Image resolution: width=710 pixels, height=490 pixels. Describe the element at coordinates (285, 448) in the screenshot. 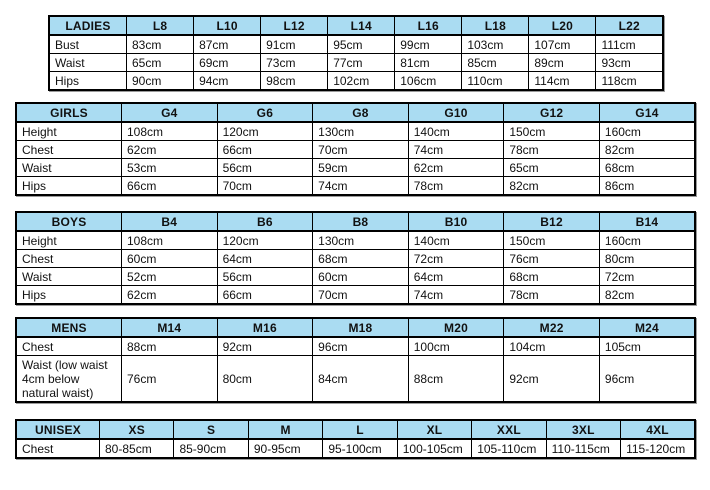

I see `size-value: 90-95cm` at that location.